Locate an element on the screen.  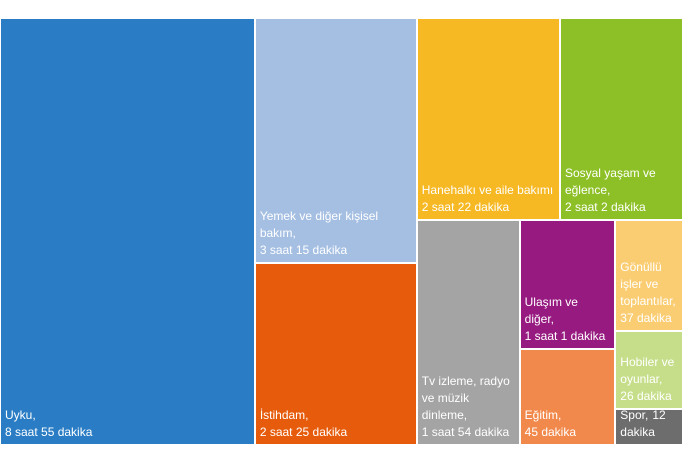
value-label: 12 dakika is located at coordinates (643, 423).